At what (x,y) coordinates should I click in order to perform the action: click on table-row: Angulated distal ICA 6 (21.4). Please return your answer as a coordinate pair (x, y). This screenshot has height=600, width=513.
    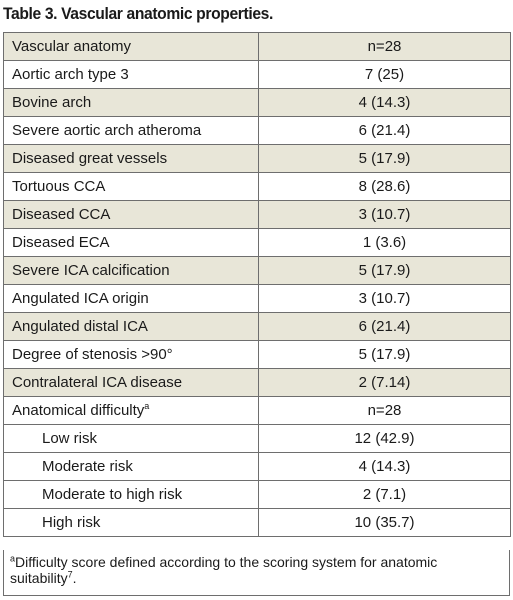
    Looking at the image, I should click on (257, 326).